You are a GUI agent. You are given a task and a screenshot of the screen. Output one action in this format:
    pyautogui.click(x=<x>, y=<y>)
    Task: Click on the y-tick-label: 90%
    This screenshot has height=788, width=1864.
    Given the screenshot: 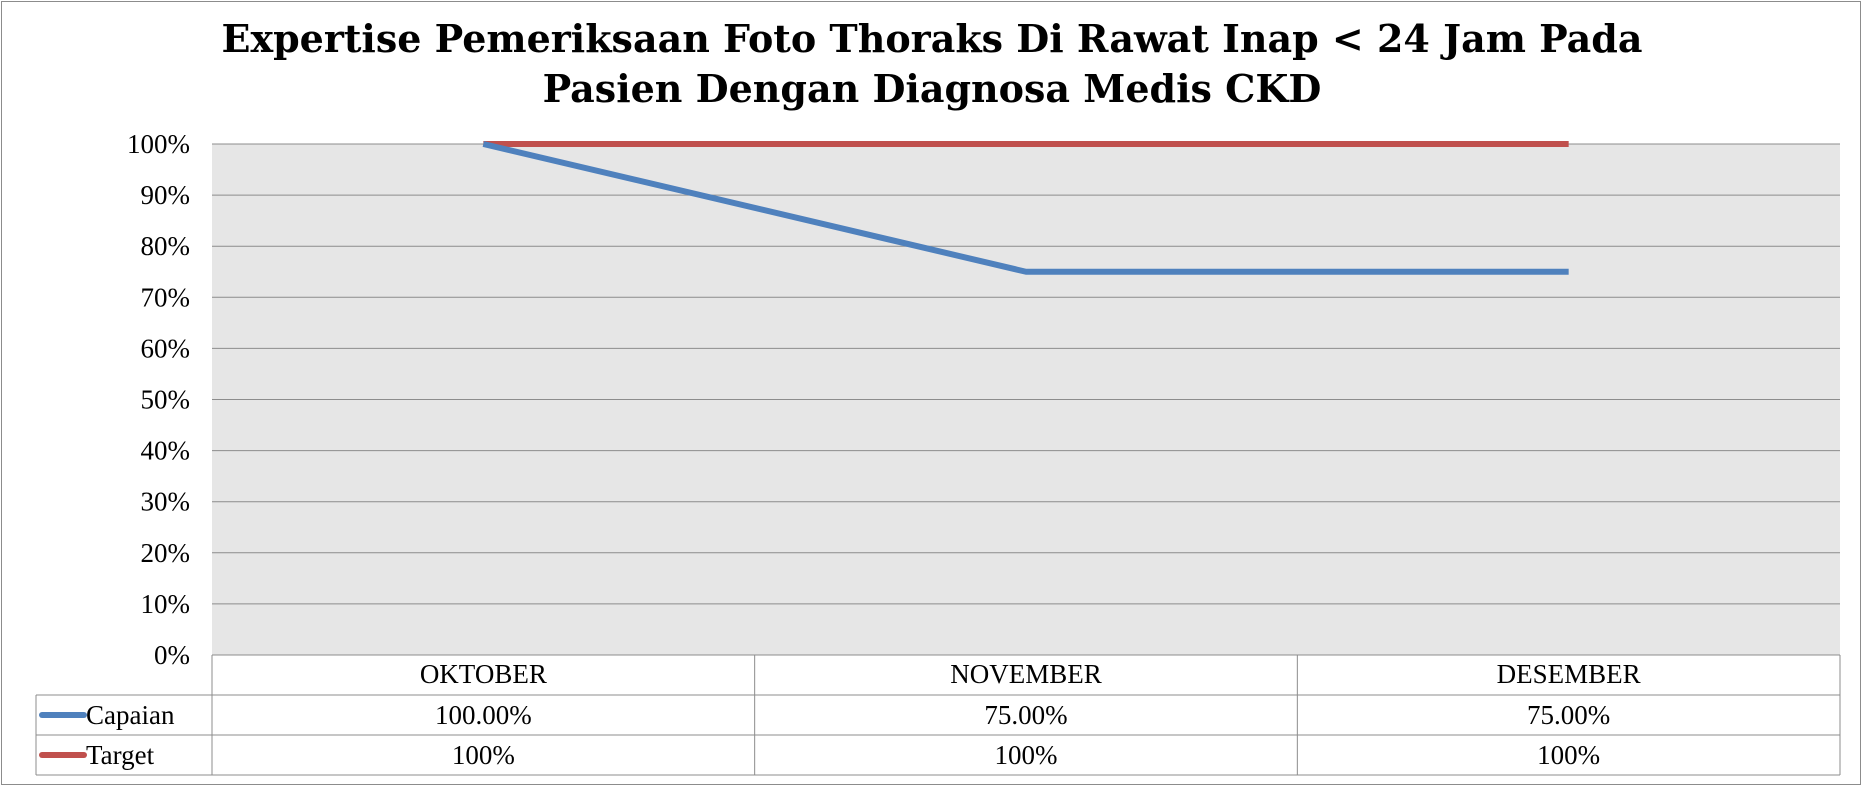 What is the action you would take?
    pyautogui.click(x=166, y=195)
    